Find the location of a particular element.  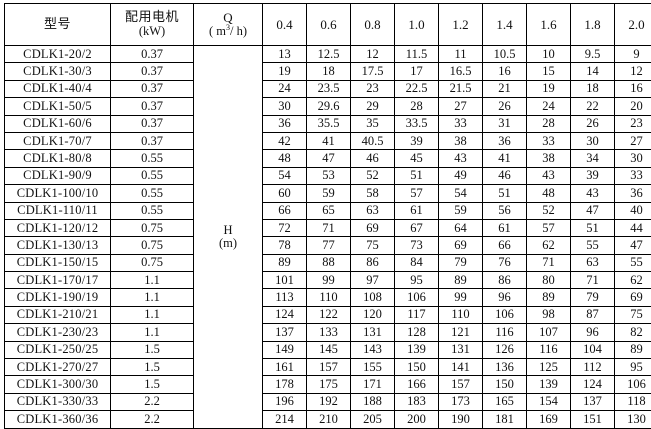

column-header-flow-1.4: 1.4 is located at coordinates (505, 25).